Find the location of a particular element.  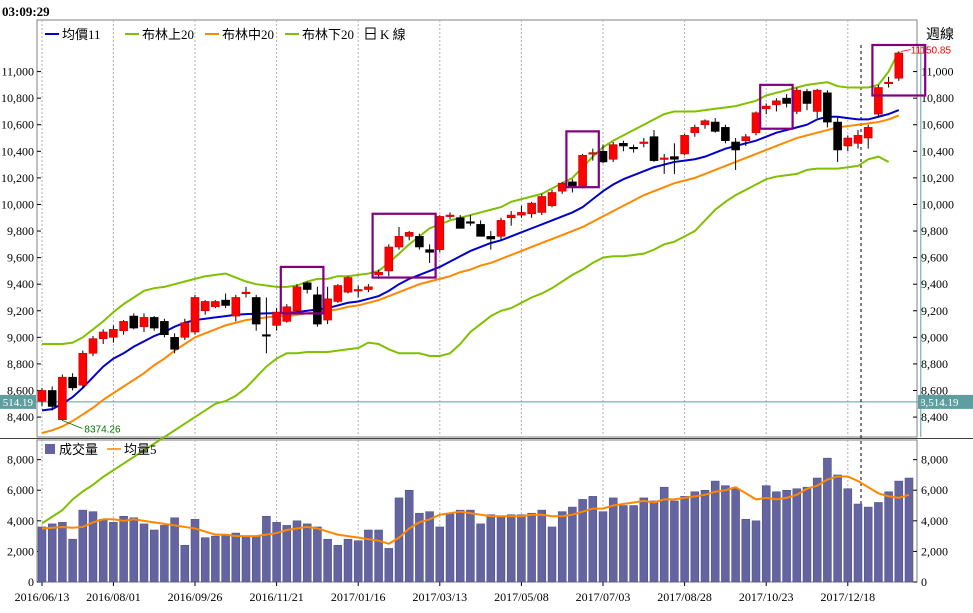

volume-y-label-left: 6,000 is located at coordinates (20, 490).